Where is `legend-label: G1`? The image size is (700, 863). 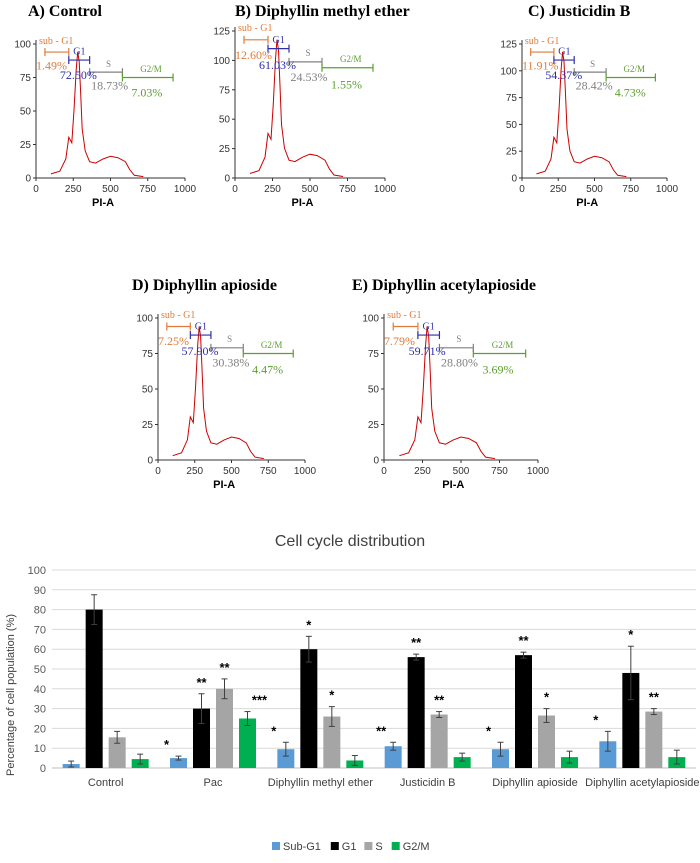
legend-label: G1 is located at coordinates (349, 847).